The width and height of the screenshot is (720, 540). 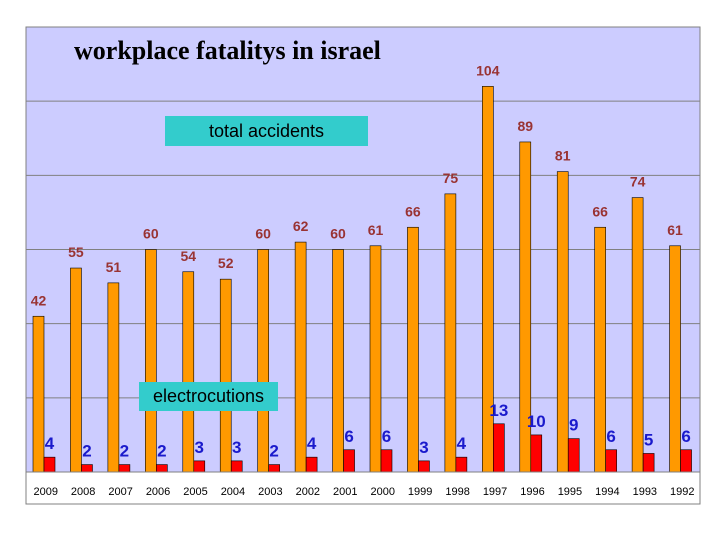 What do you see at coordinates (274, 468) in the screenshot?
I see `bar-electrocutions-2003` at bounding box center [274, 468].